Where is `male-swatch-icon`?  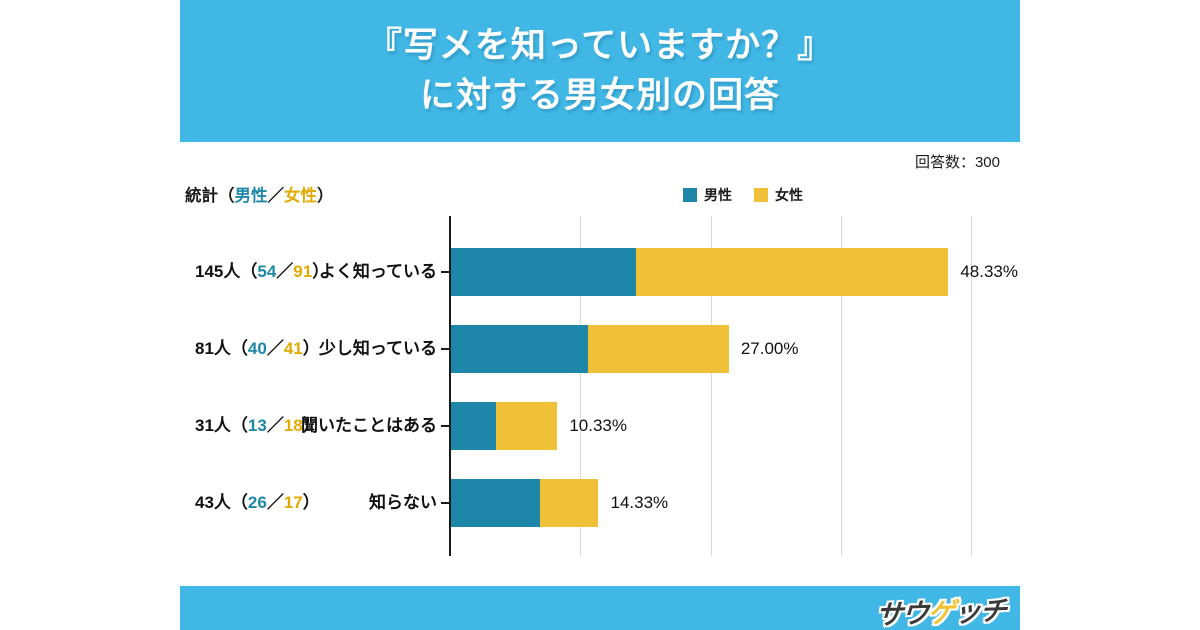 male-swatch-icon is located at coordinates (690, 195).